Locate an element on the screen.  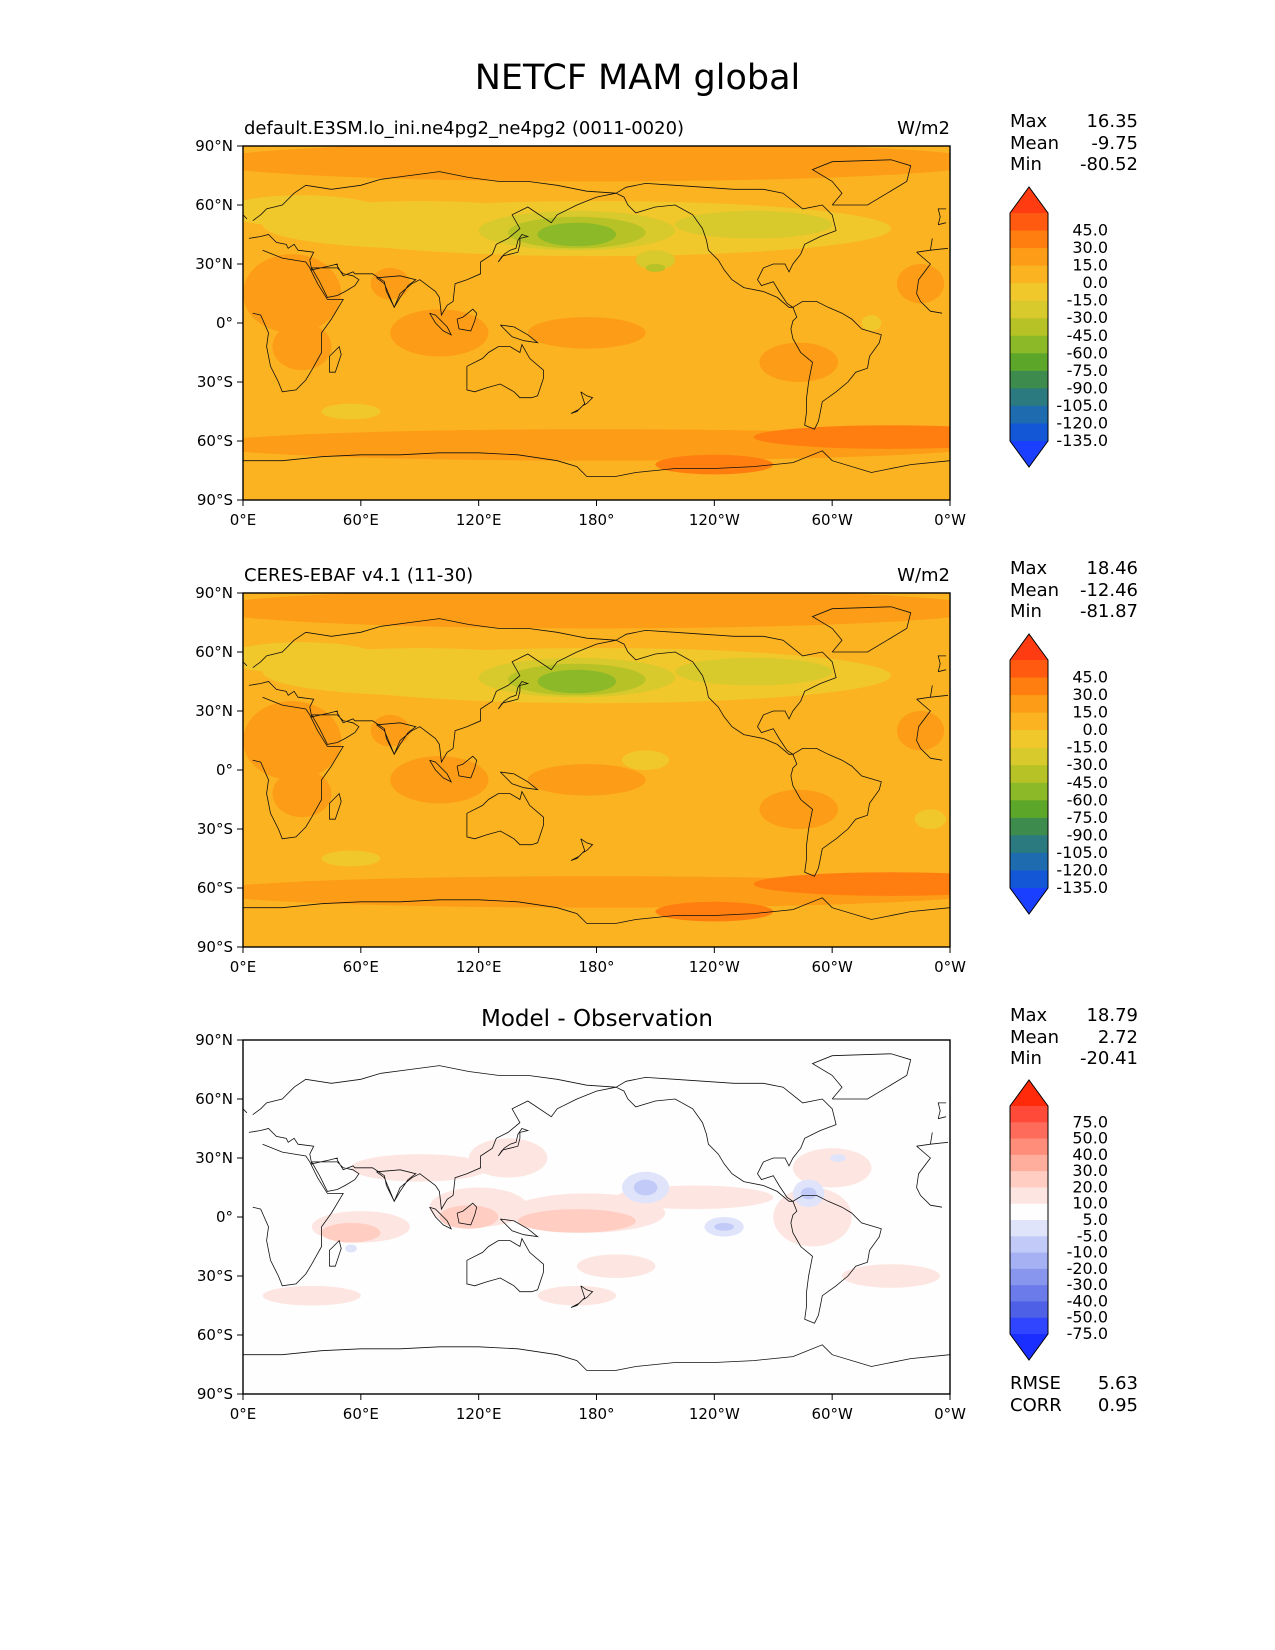
stat-min-value: -80.52 is located at coordinates (1108, 164).